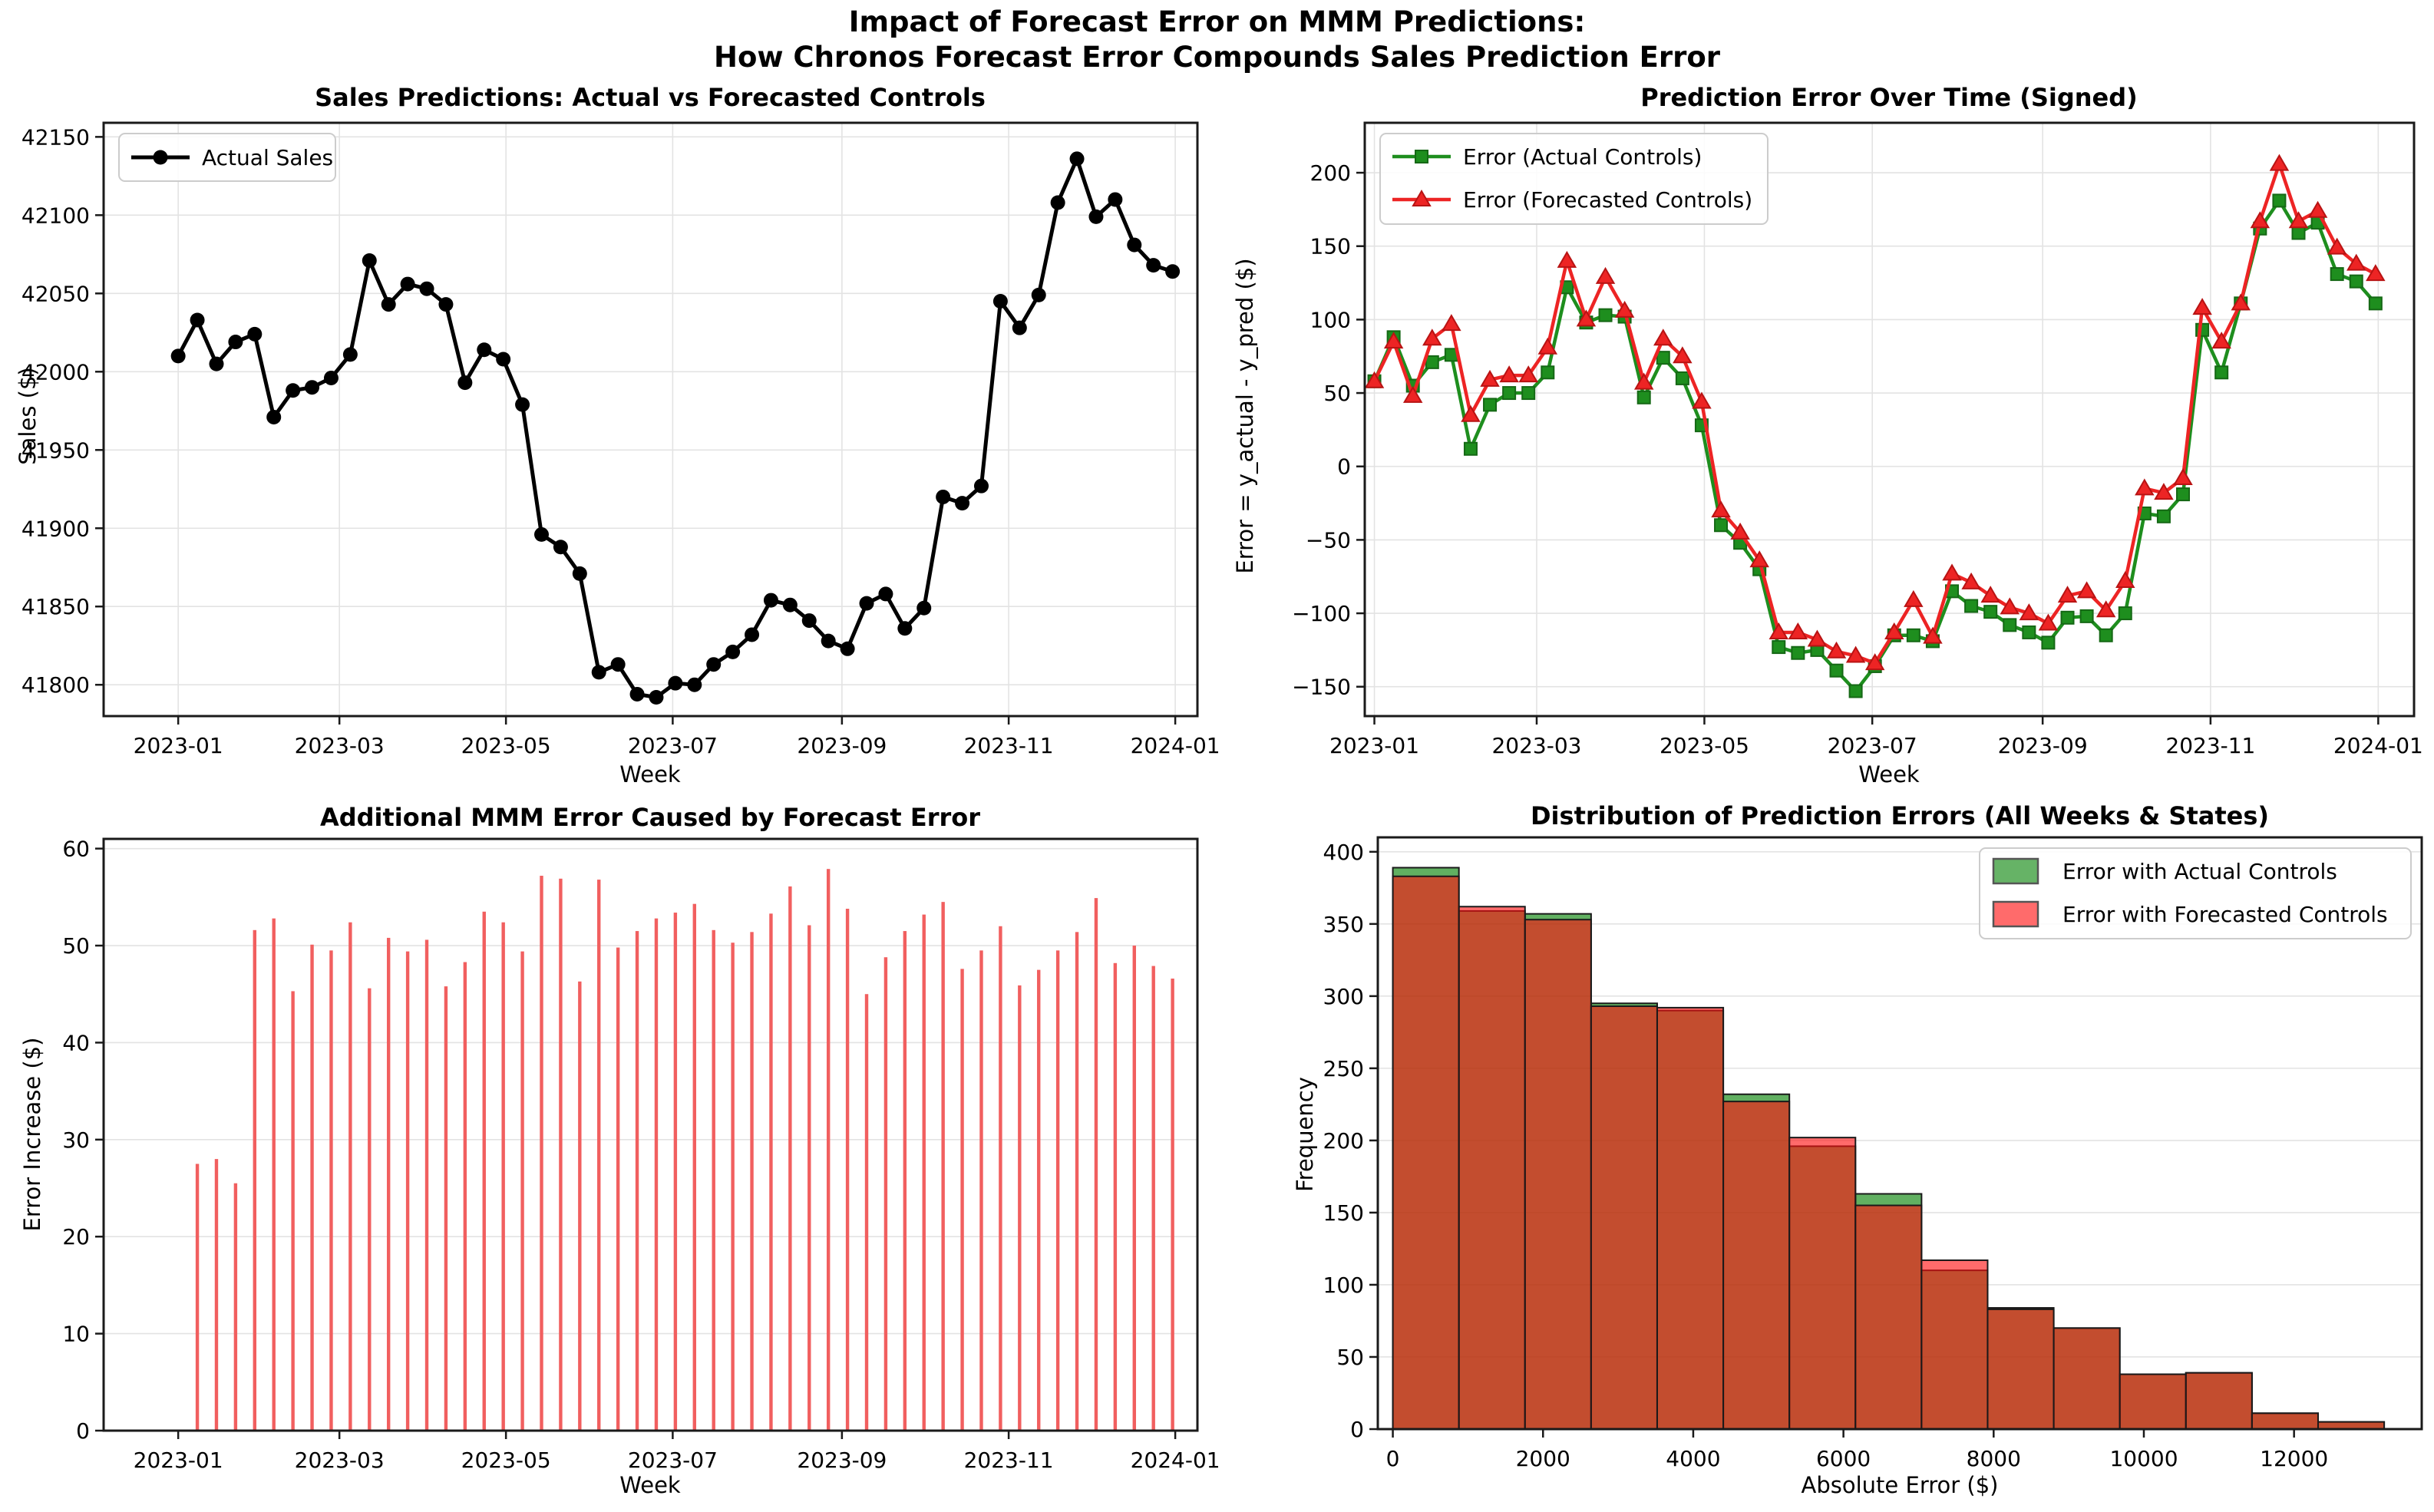 The image size is (2434, 1512). What do you see at coordinates (76, 1335) in the screenshot?
I see `y-tick-label: 10` at bounding box center [76, 1335].